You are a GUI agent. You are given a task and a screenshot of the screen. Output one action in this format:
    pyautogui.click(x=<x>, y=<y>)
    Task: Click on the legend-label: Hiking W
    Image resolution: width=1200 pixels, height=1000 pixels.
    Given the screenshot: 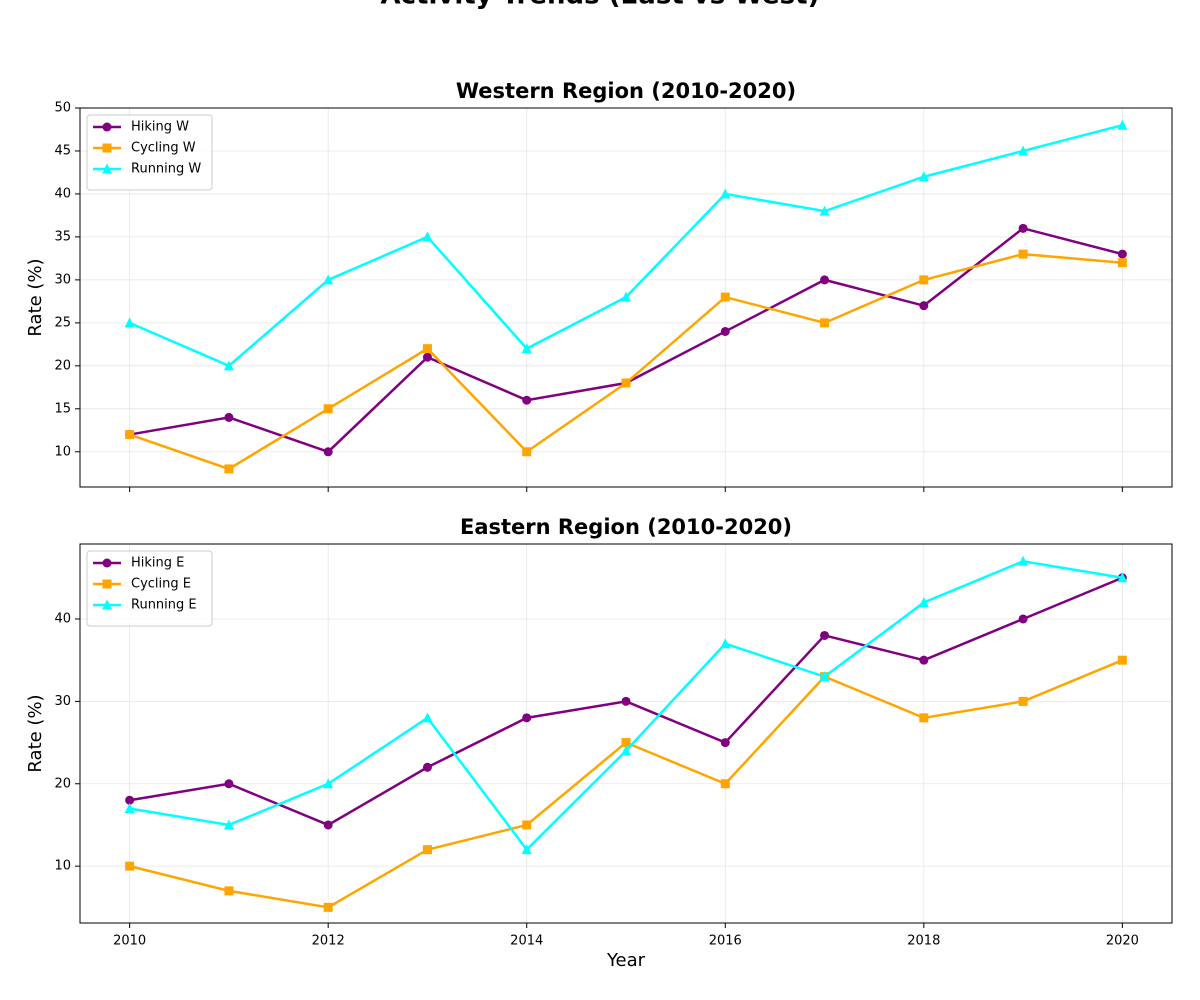 What is the action you would take?
    pyautogui.click(x=160, y=127)
    